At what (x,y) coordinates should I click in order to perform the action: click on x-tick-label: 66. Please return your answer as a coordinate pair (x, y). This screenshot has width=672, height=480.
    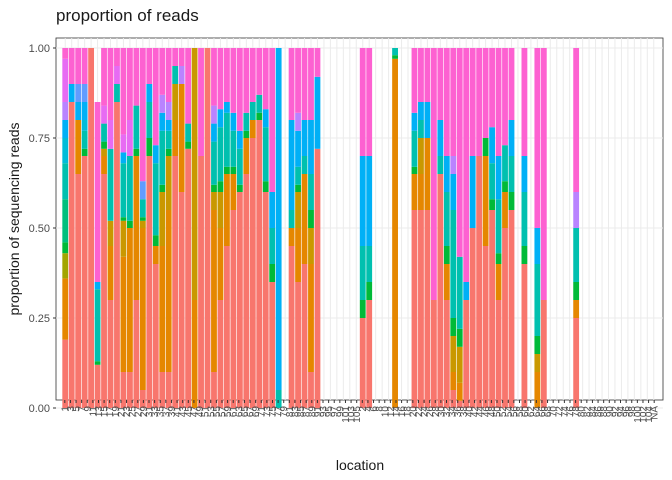
    Looking at the image, I should click on (542, 412).